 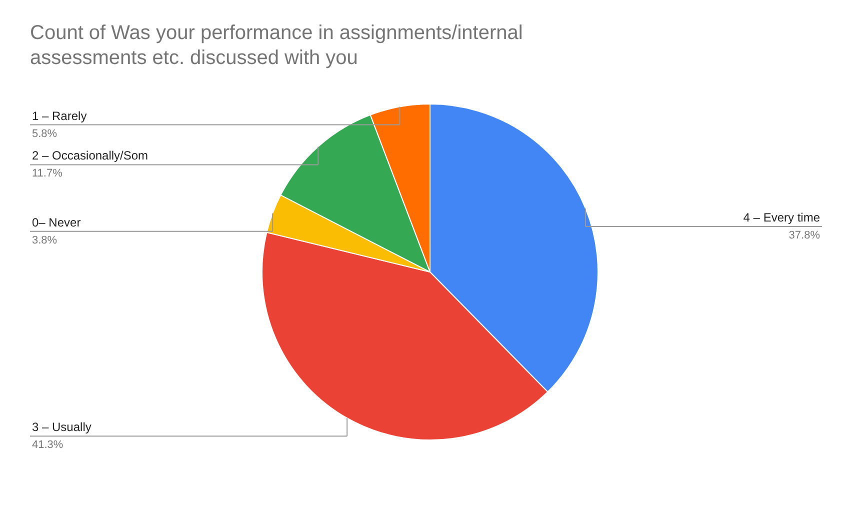 What do you see at coordinates (45, 134) in the screenshot?
I see `data-label: 5.8%` at bounding box center [45, 134].